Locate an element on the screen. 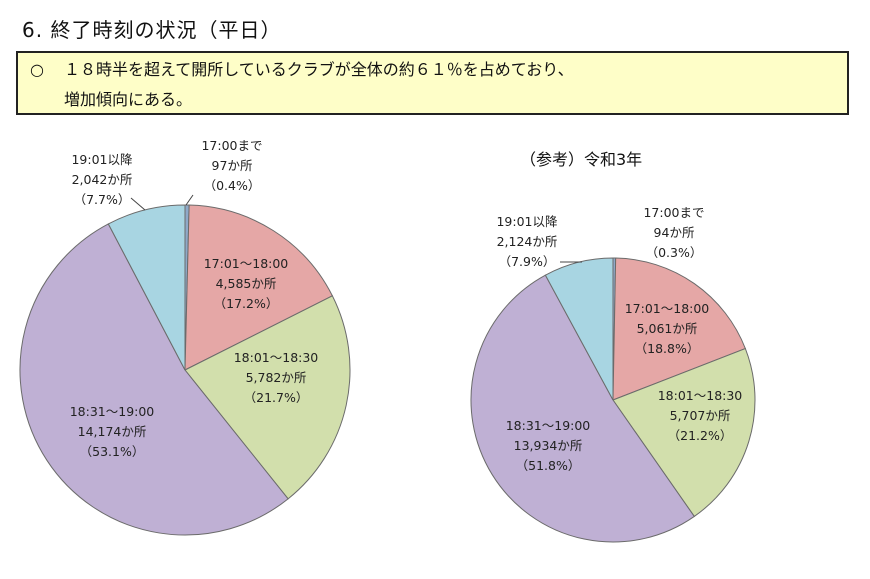 The height and width of the screenshot is (579, 870). slice-label: 19:01以降 2,042か所 （7.7%） is located at coordinates (102, 179).